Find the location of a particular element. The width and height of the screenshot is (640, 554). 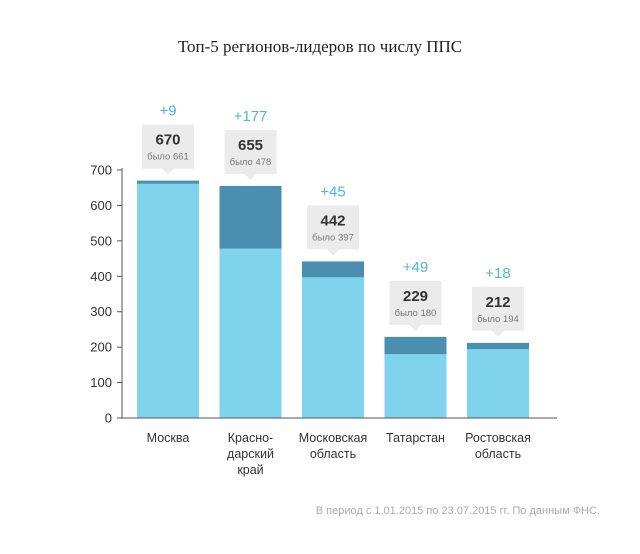

y-tick-label: 0 is located at coordinates (108, 418).